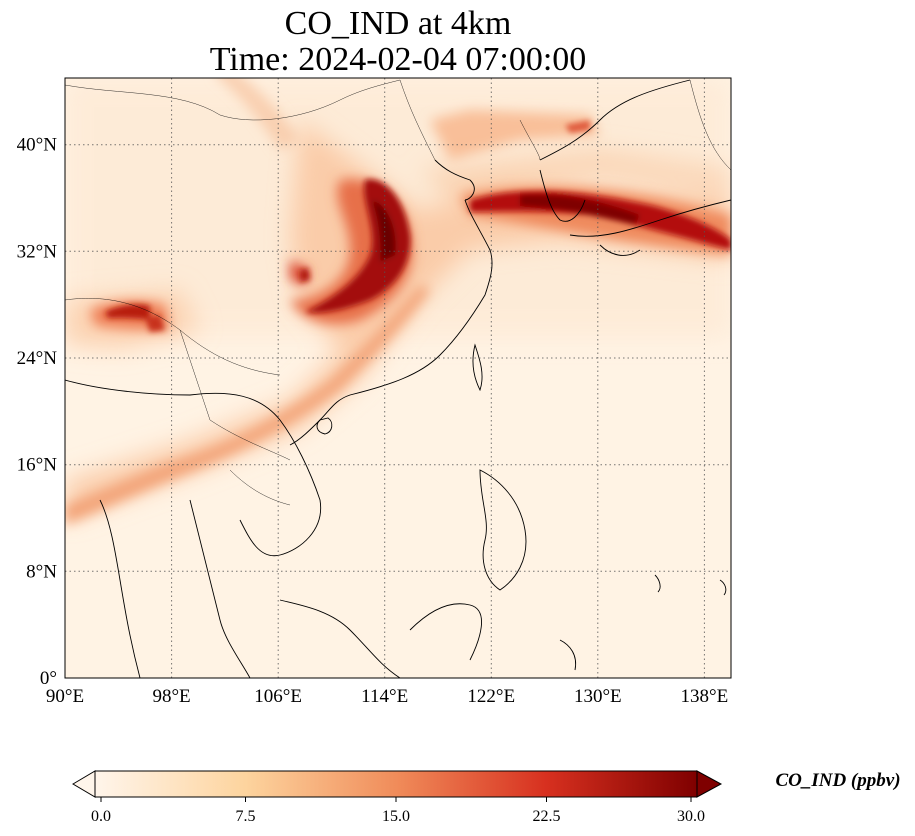 Image resolution: width=915 pixels, height=836 pixels. Describe the element at coordinates (705, 696) in the screenshot. I see `lon-tick-label: 138°E` at that location.